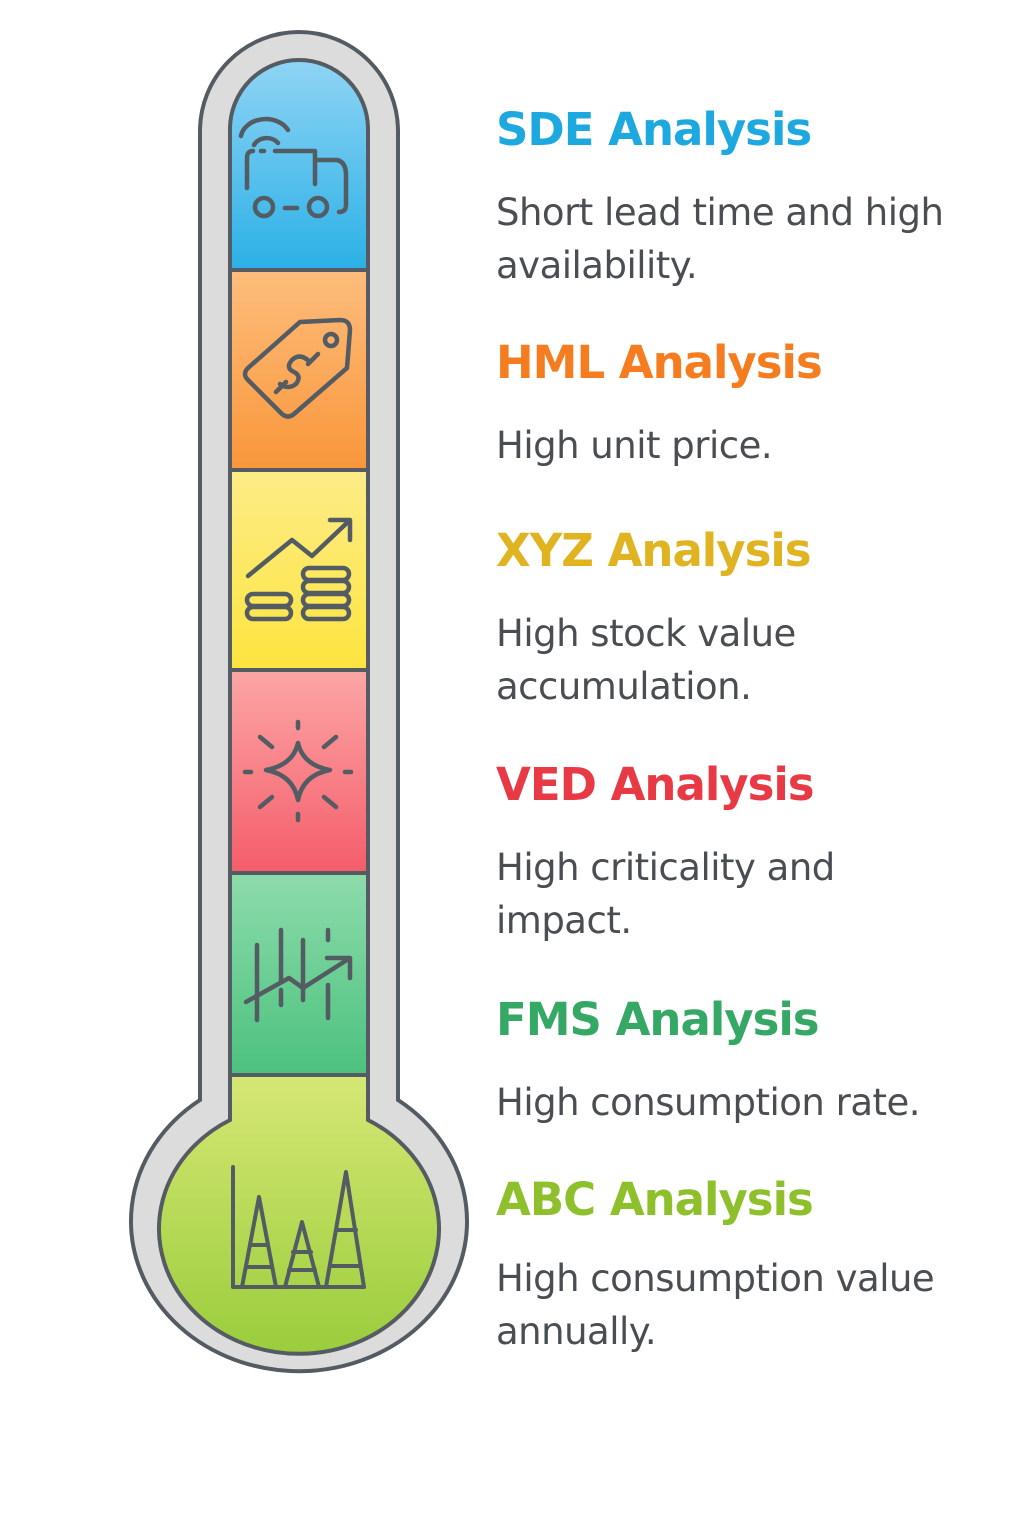  Describe the element at coordinates (746, 404) in the screenshot. I see `item-hml: HML Analysis High unit price.` at that location.